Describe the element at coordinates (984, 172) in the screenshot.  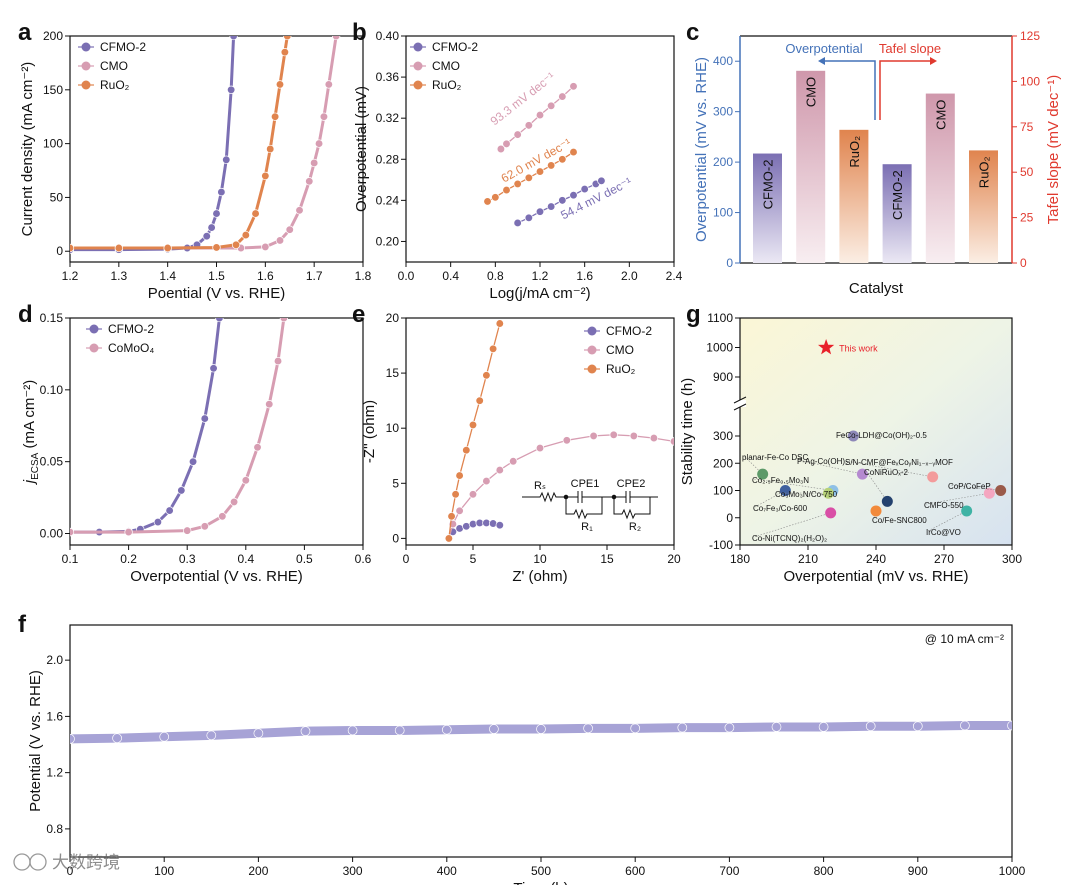
I see `bar-label: RuO₂` at that location.